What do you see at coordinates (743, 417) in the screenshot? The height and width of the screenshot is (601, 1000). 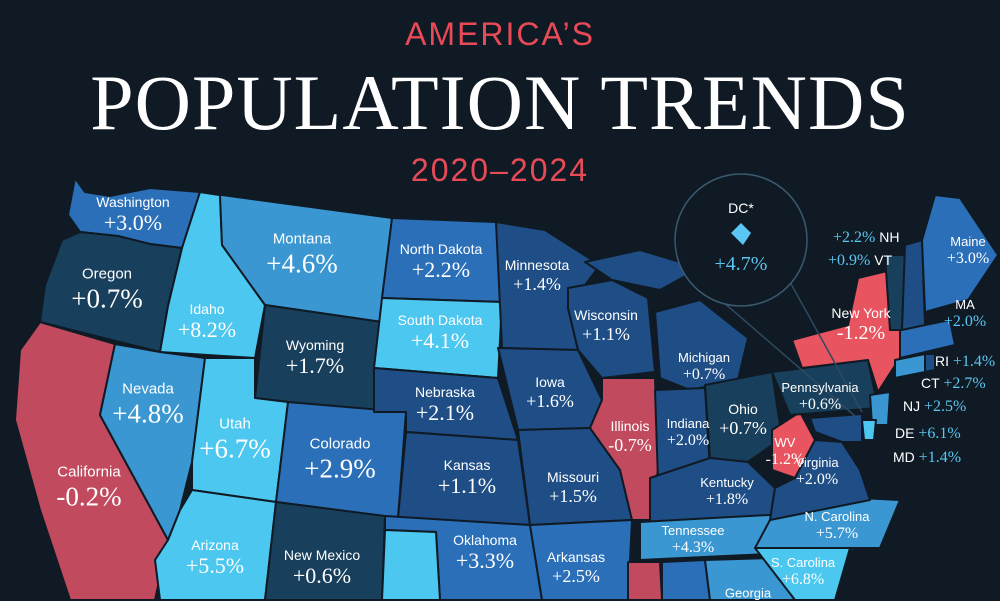 I see `state-ohio` at bounding box center [743, 417].